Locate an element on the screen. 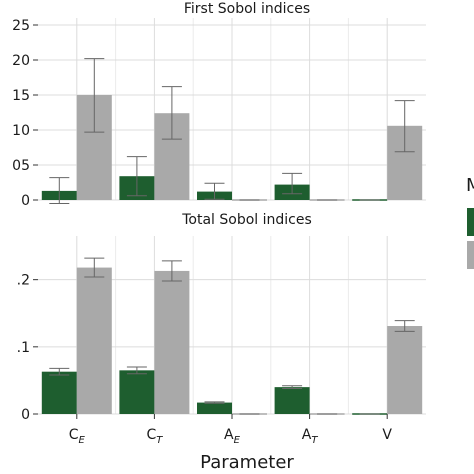 The height and width of the screenshot is (474, 474). y-tick-label: .2 is located at coordinates (23, 281).